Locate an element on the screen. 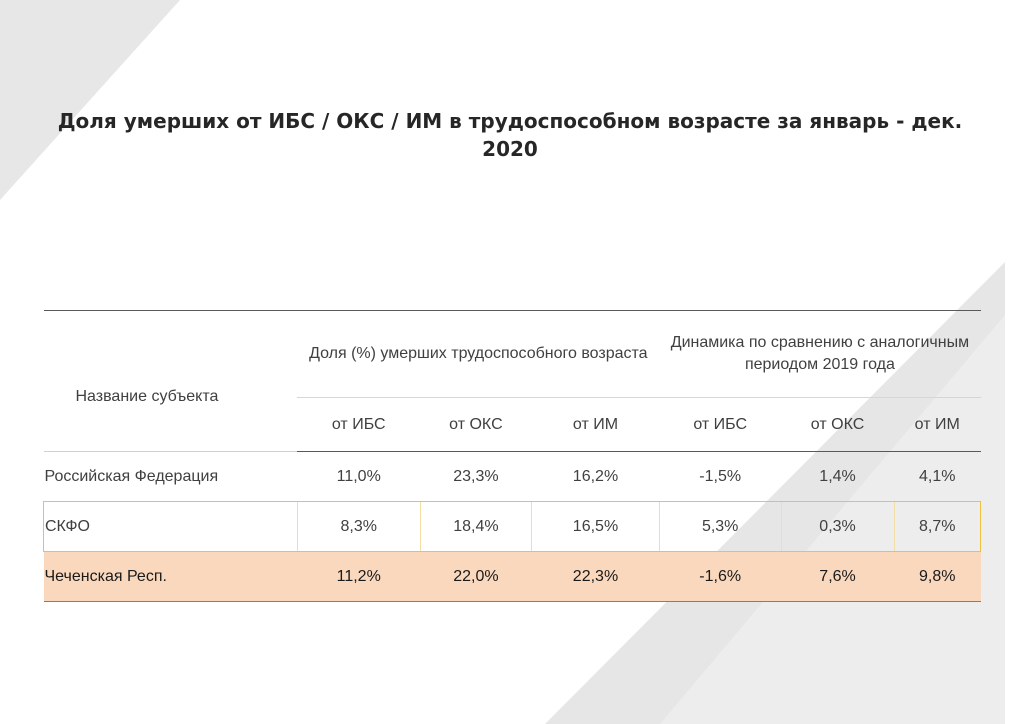  top-left-gray-triangle is located at coordinates (90, 100).